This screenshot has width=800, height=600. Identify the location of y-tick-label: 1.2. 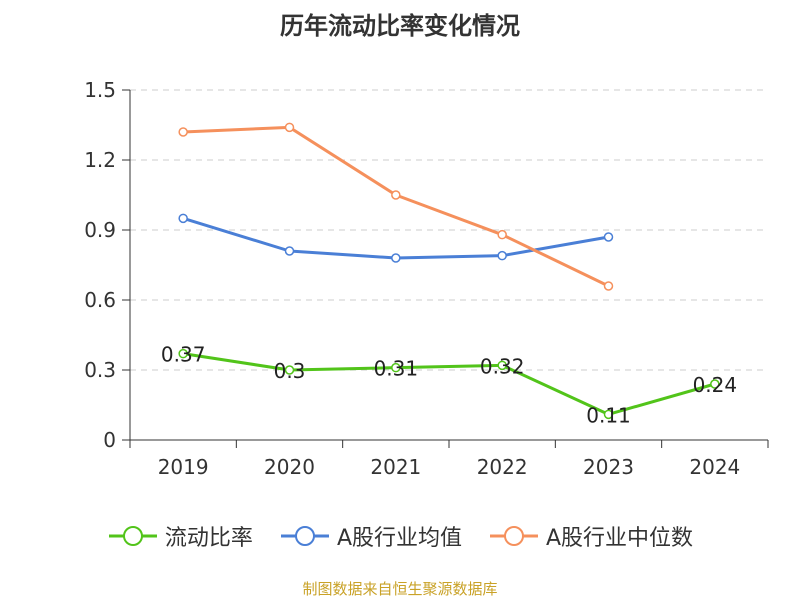
(100, 160).